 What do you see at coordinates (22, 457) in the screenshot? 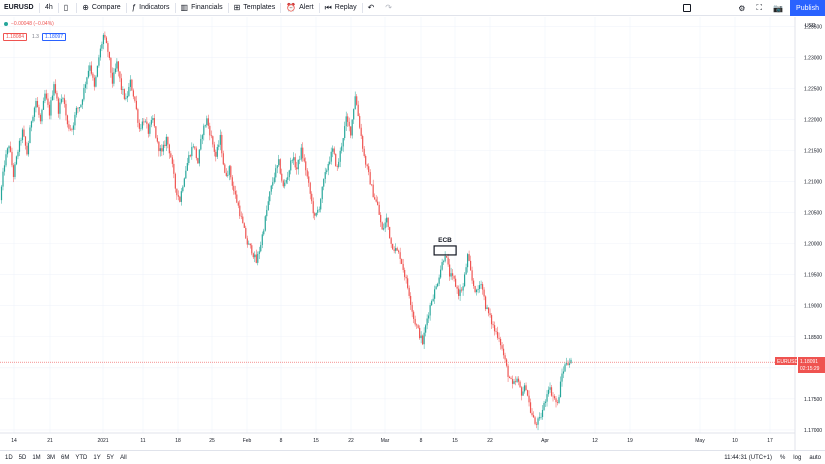
I see `range-5d: 5D` at bounding box center [22, 457].